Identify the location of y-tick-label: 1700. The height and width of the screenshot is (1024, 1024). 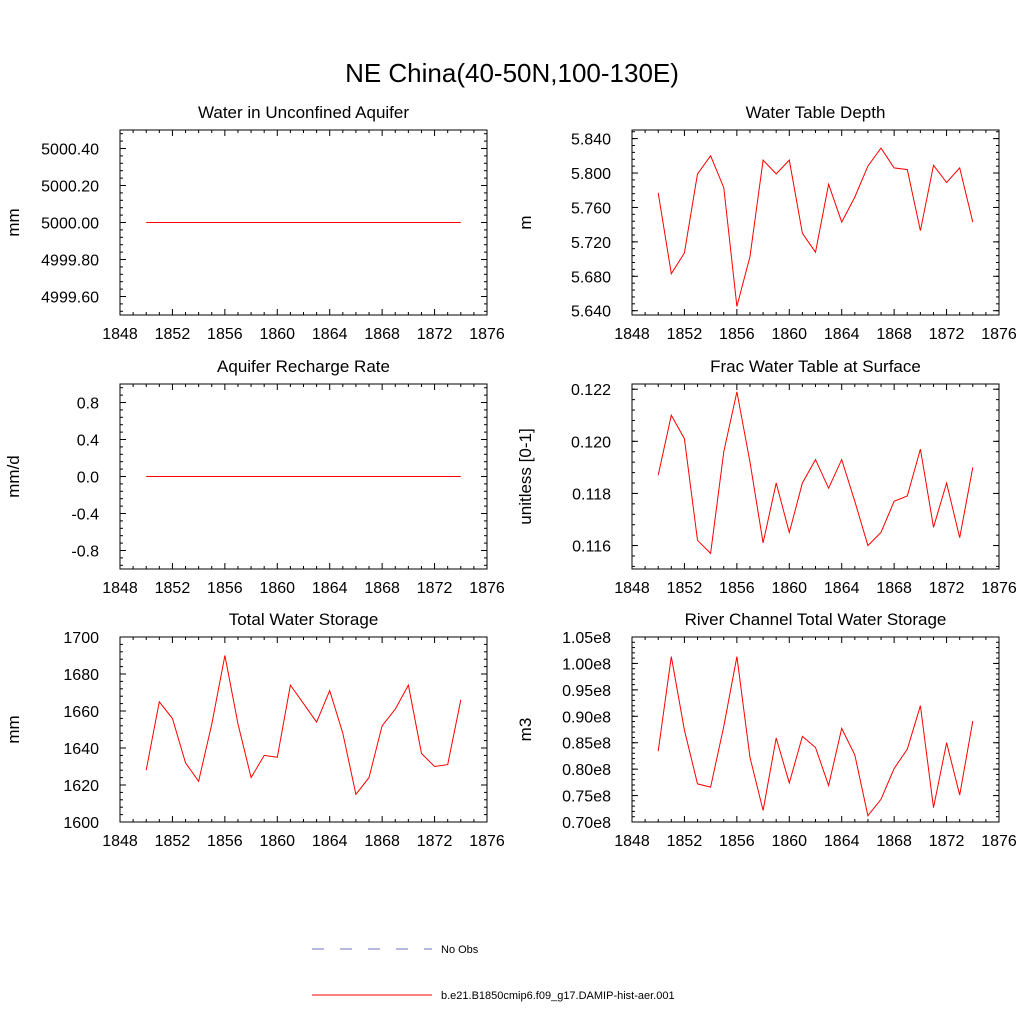
(81, 638).